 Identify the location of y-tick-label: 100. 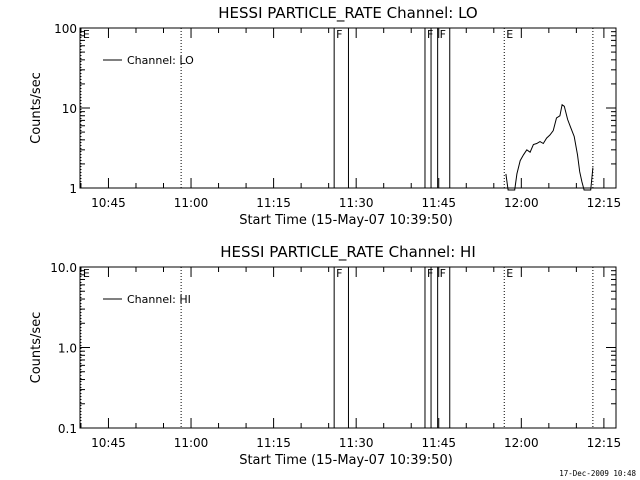
(65, 29).